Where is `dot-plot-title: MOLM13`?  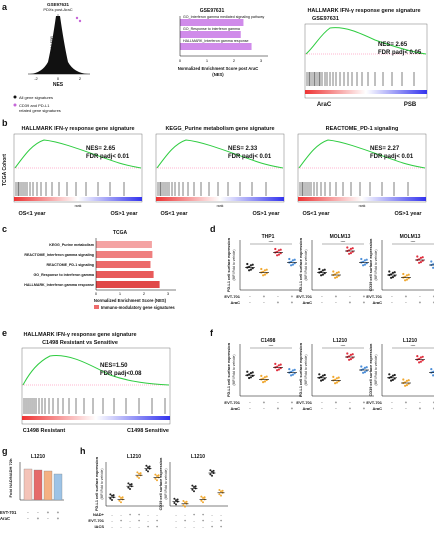
dot-plot-title: MOLM13 is located at coordinates (410, 237).